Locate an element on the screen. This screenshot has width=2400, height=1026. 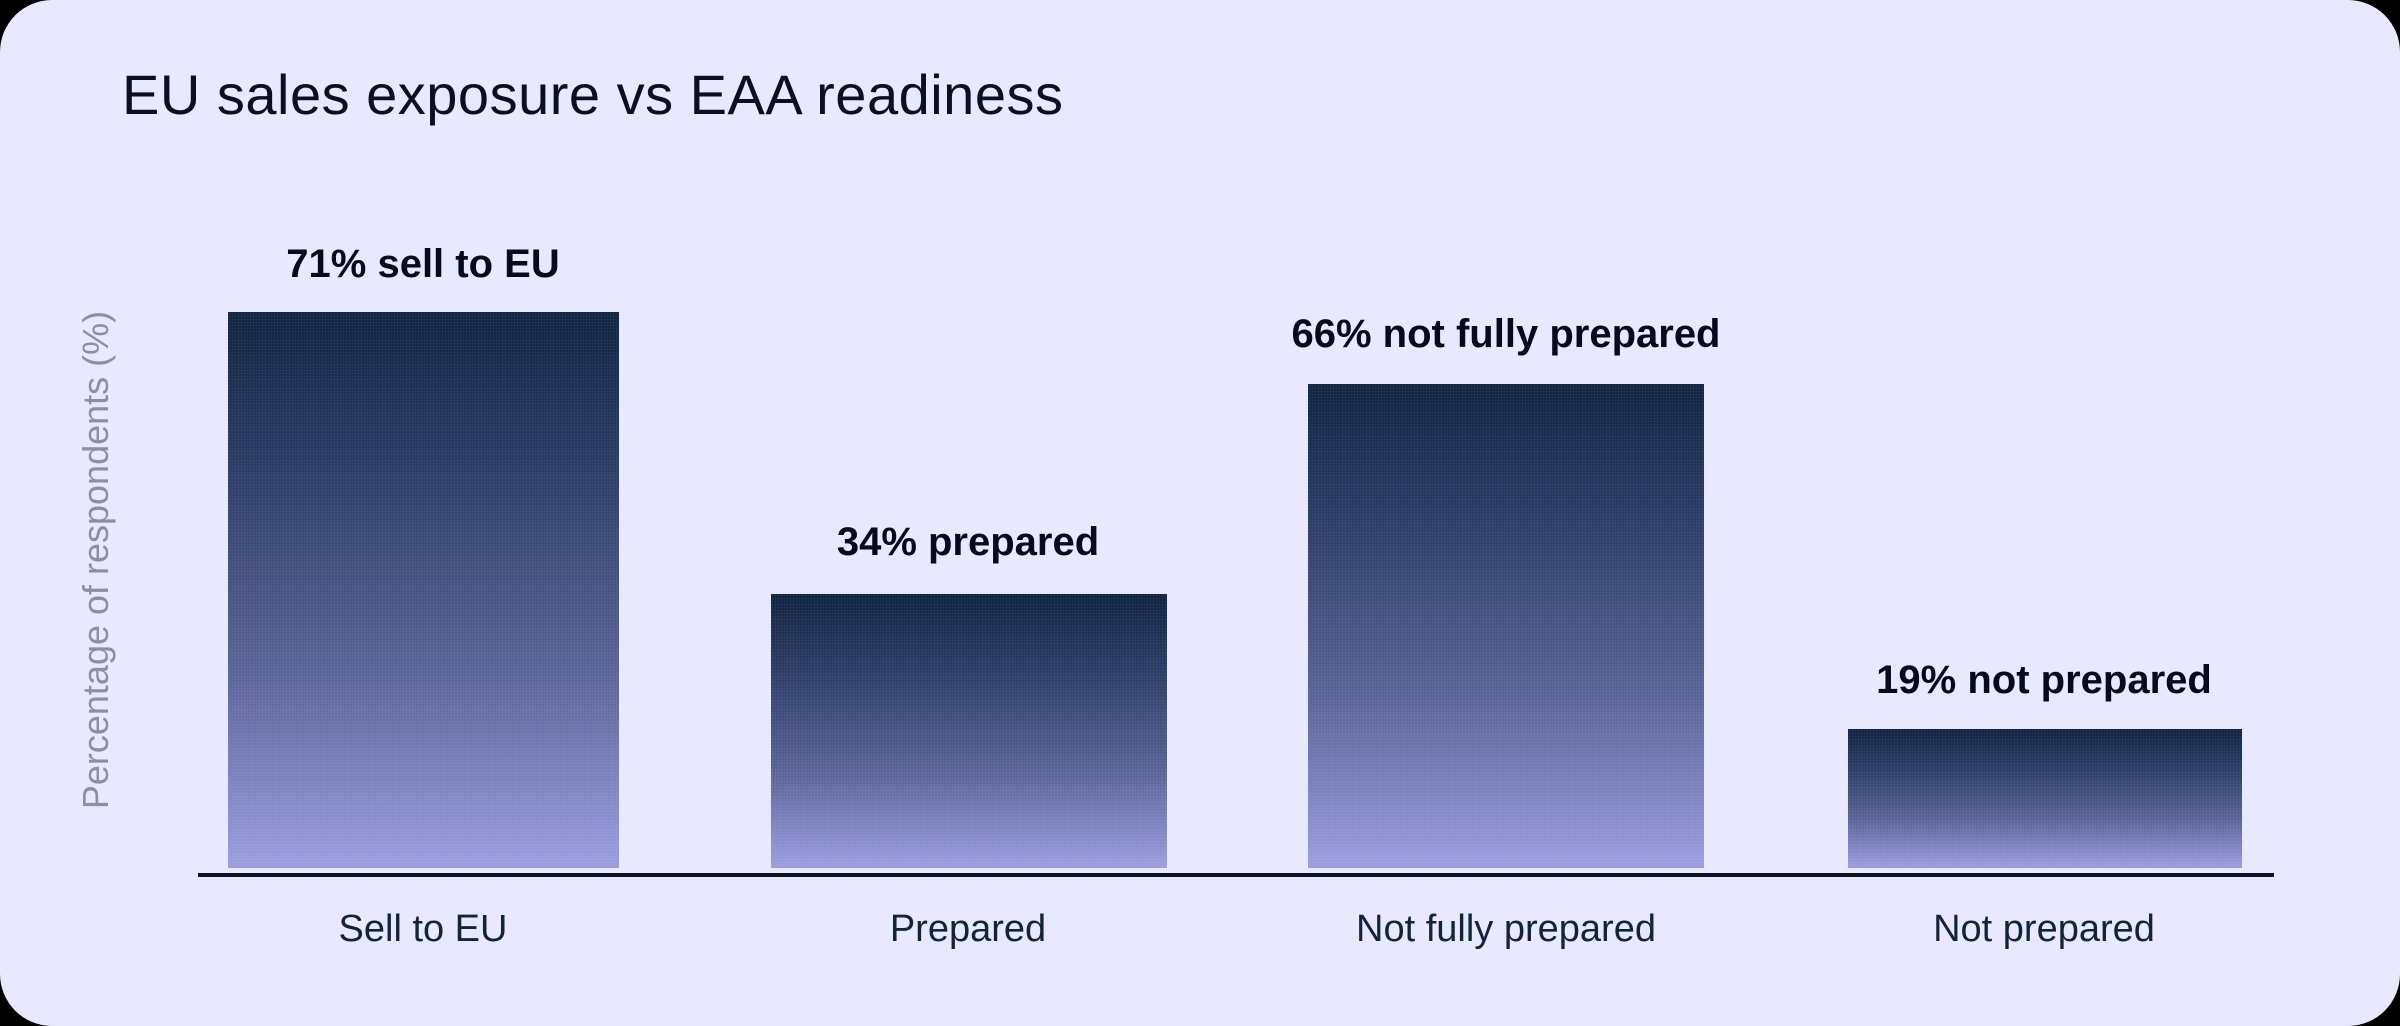
x-tick-sell-to-eu: Sell to EU is located at coordinates (423, 929).